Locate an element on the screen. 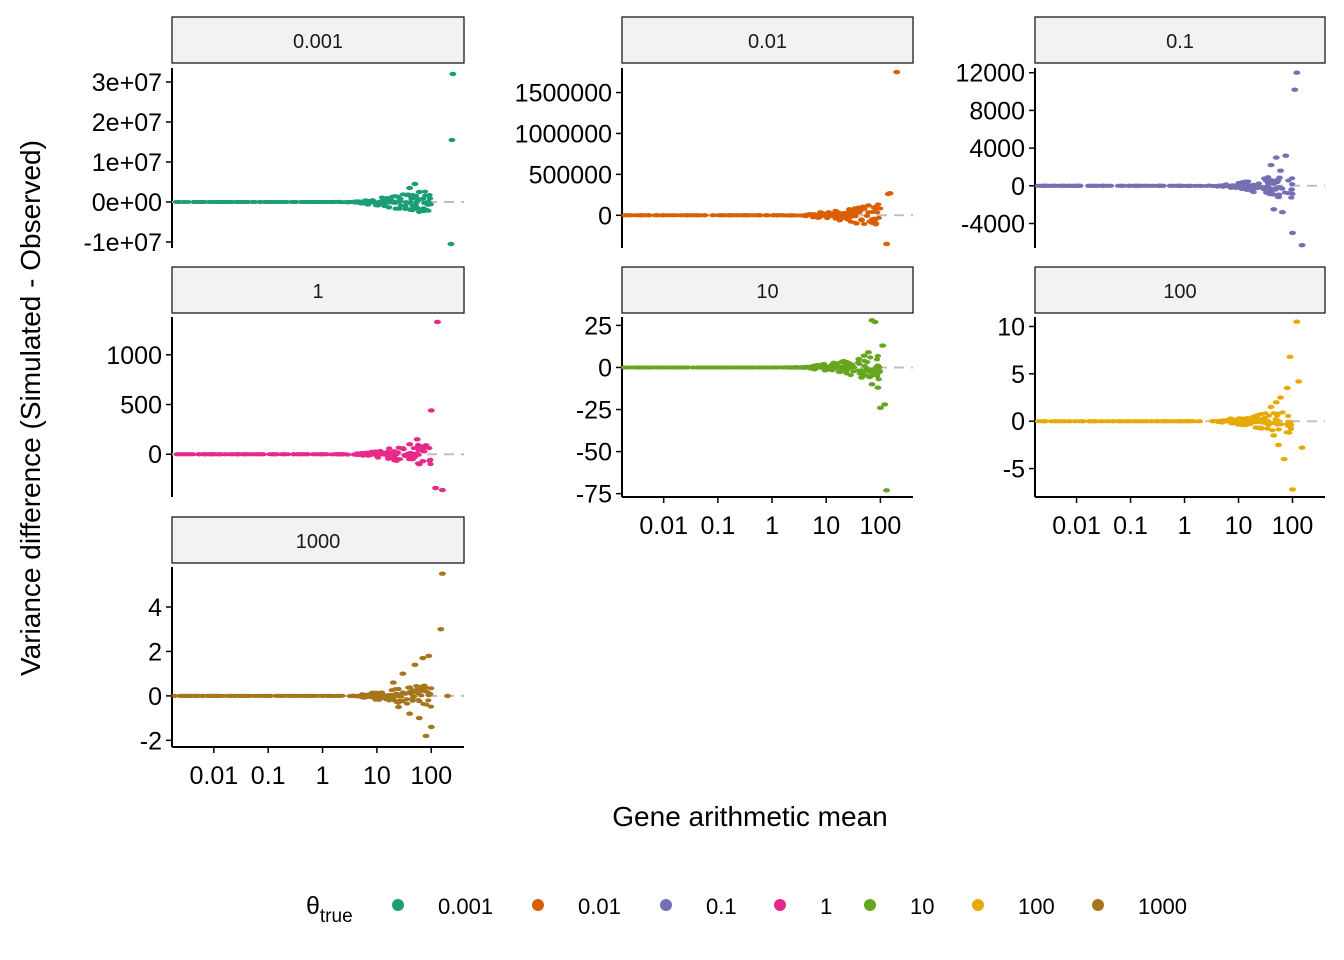 Image resolution: width=1344 pixels, height=960 pixels. y-tick-label: 8000 is located at coordinates (997, 111).